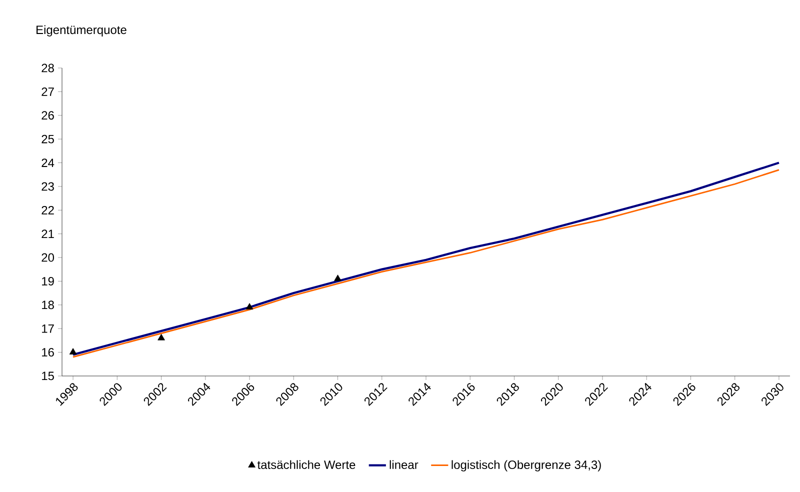 The height and width of the screenshot is (492, 800). I want to click on y-tick-label: 22, so click(48, 210).